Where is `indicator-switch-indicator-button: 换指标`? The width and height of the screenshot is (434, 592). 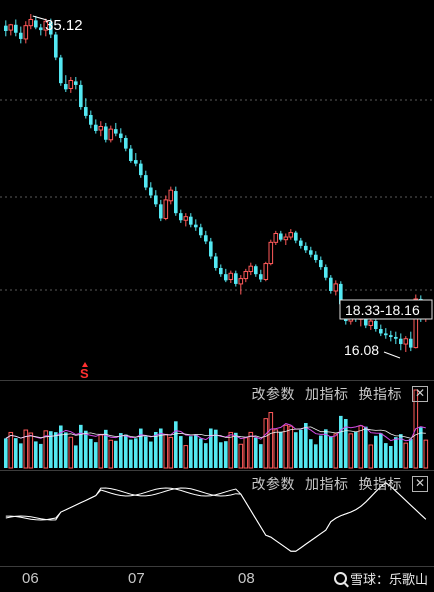 indicator-switch-indicator-button: 换指标 is located at coordinates (380, 484).